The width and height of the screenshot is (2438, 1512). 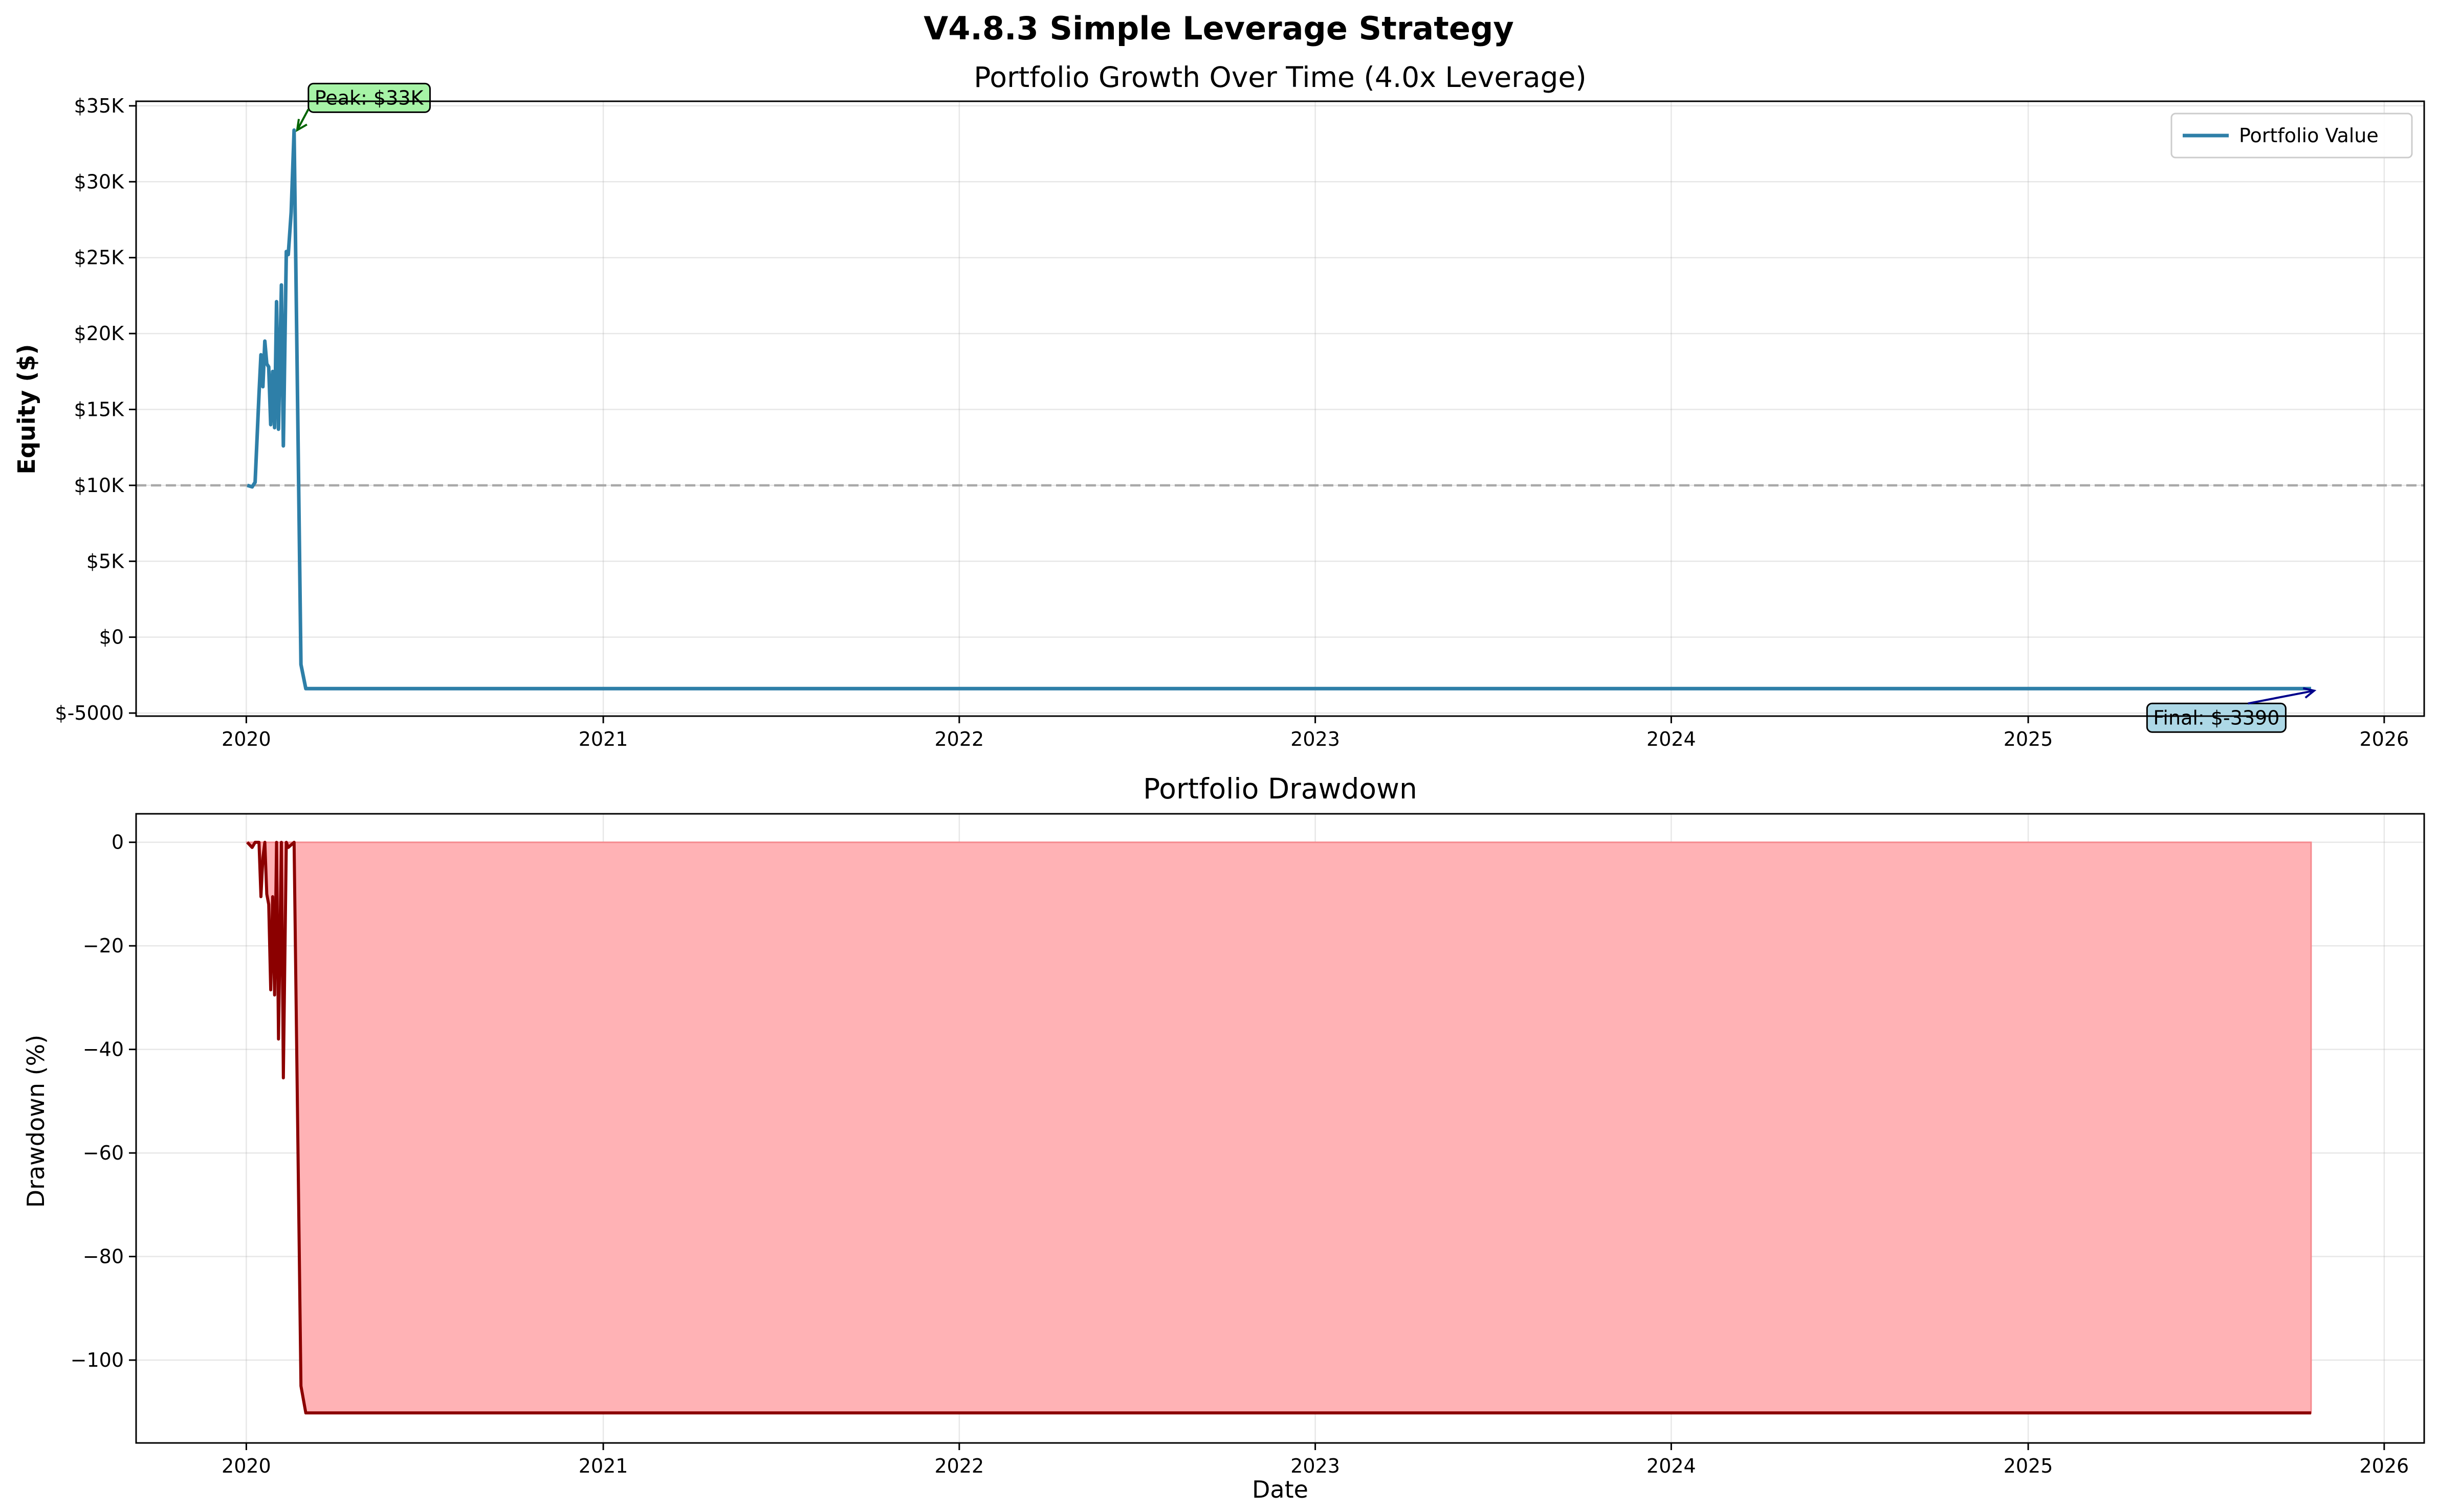 I want to click on equity-y-tick-label: $-5000, so click(x=89, y=713).